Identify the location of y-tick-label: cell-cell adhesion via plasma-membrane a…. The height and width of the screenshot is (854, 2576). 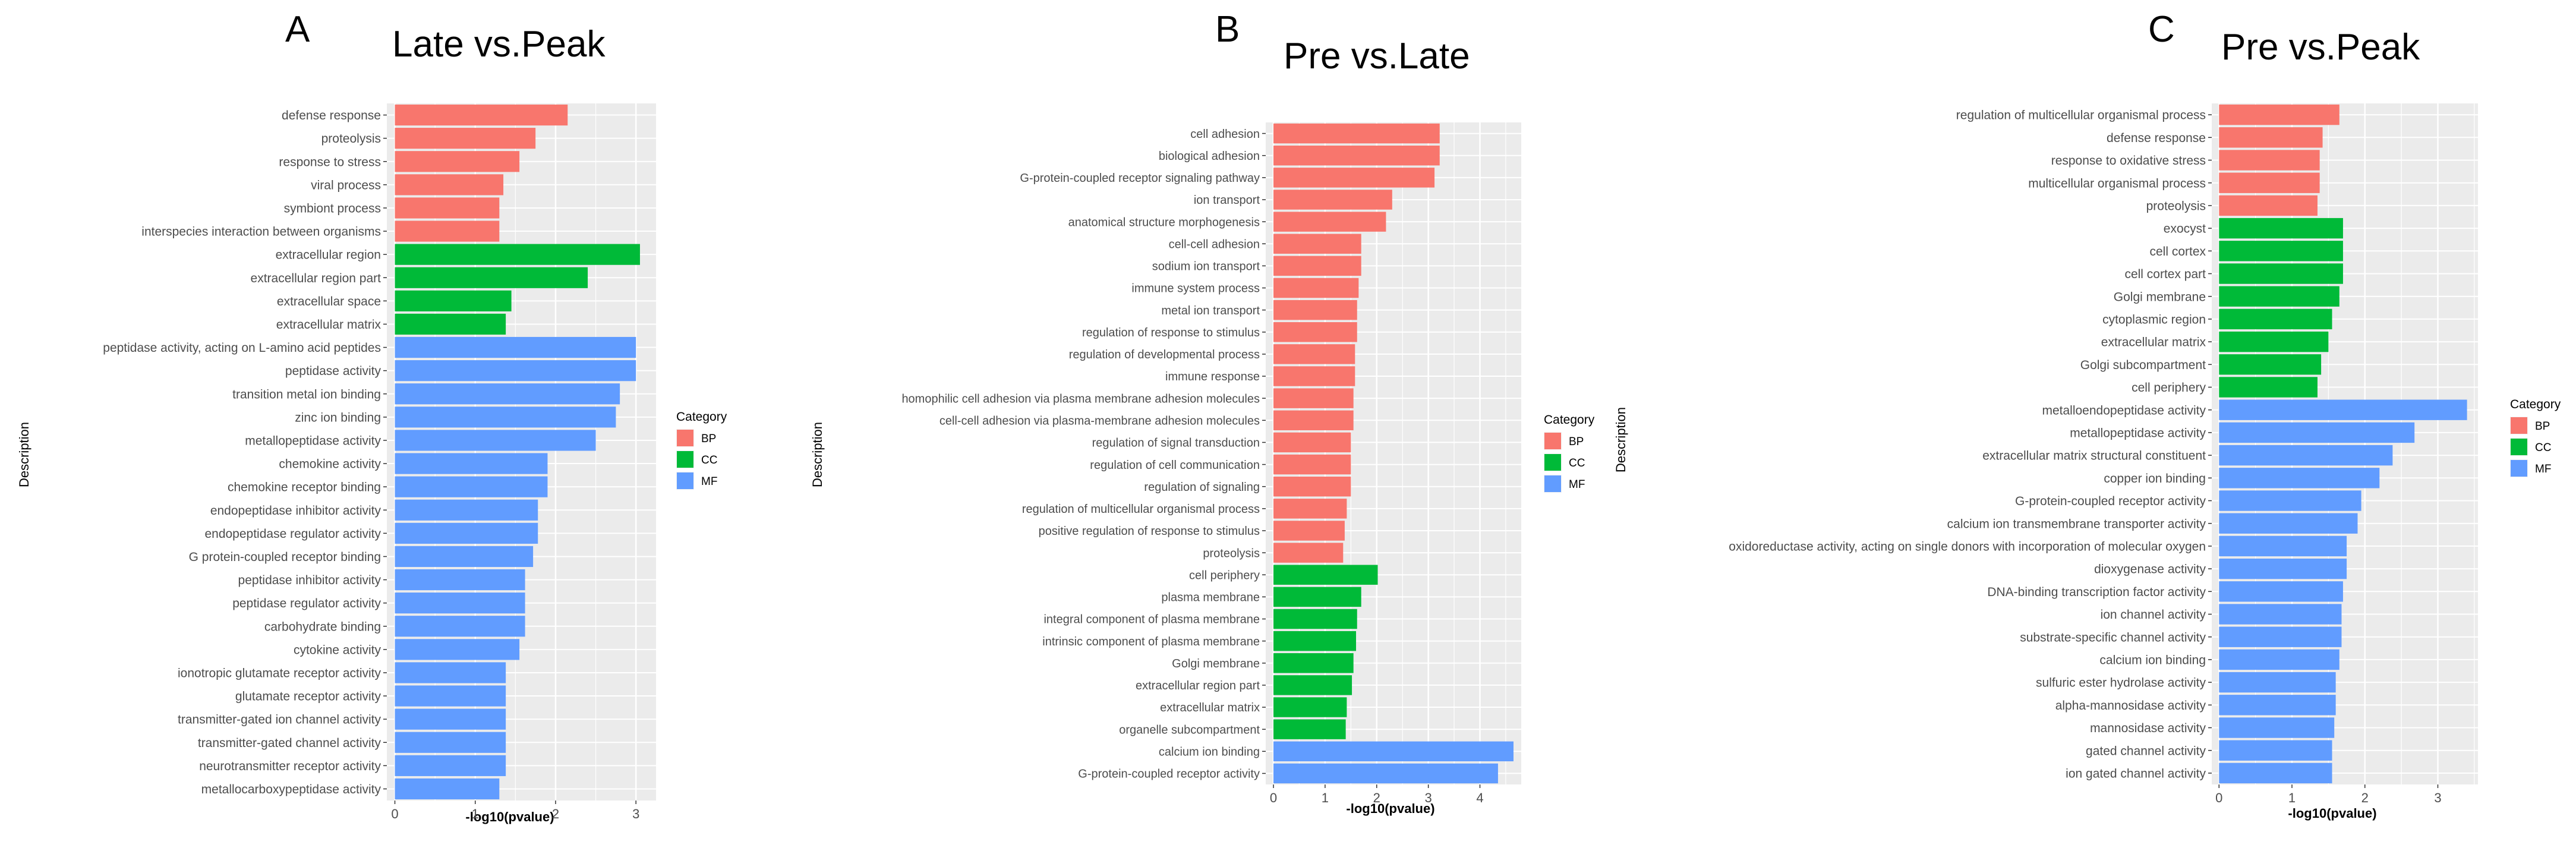
(1100, 421).